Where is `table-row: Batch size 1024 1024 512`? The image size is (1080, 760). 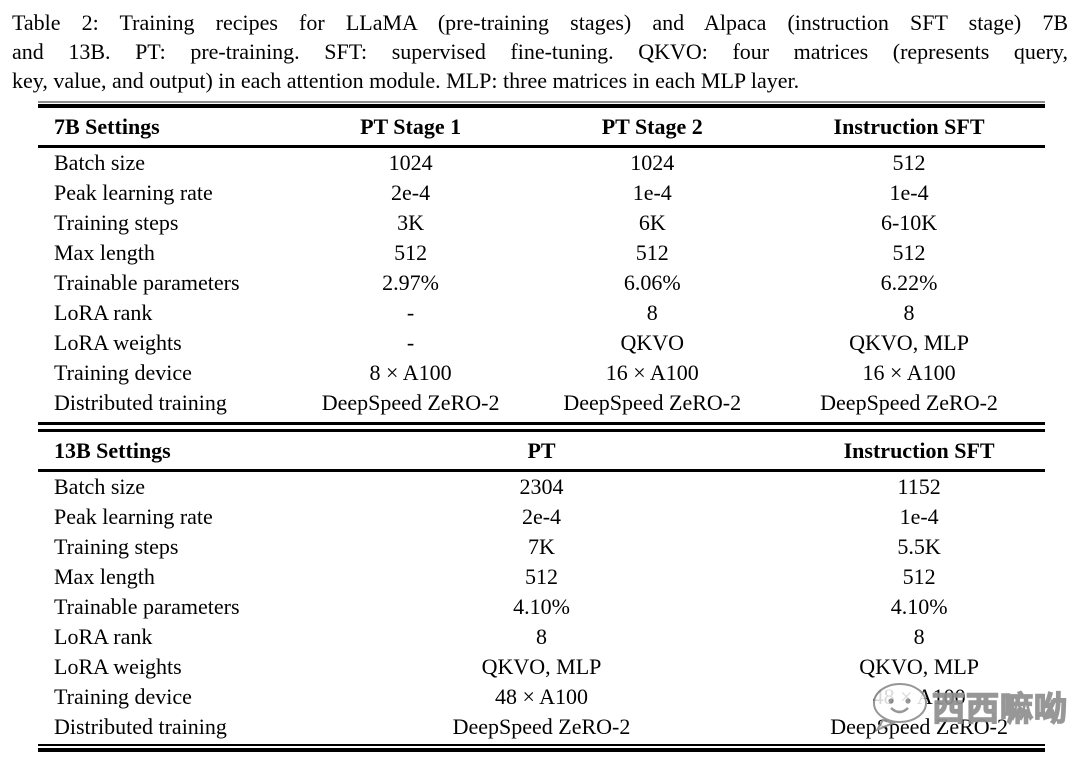 table-row: Batch size 1024 1024 512 is located at coordinates (541, 163).